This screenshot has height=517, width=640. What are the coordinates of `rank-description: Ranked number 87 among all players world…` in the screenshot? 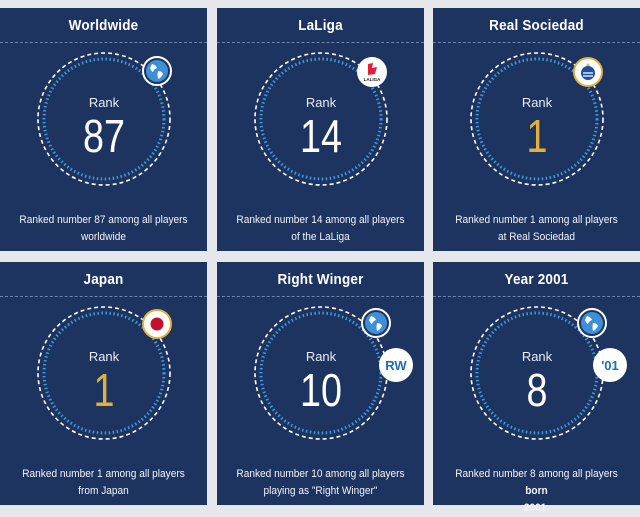 It's located at (103, 228).